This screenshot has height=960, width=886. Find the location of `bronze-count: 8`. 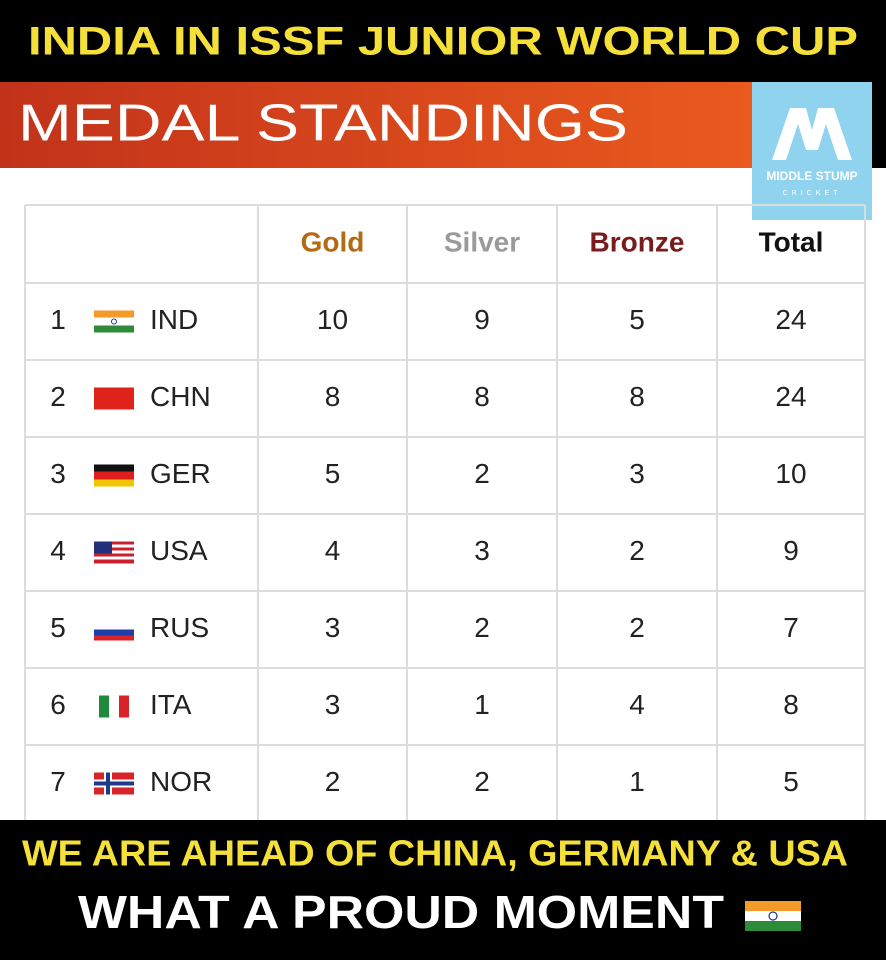

bronze-count: 8 is located at coordinates (637, 396).